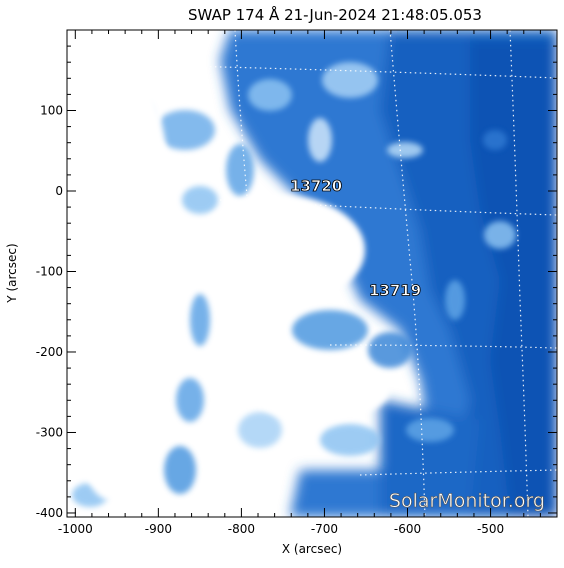 The width and height of the screenshot is (564, 568). Describe the element at coordinates (395, 291) in the screenshot. I see `active-region-label: 13719` at that location.